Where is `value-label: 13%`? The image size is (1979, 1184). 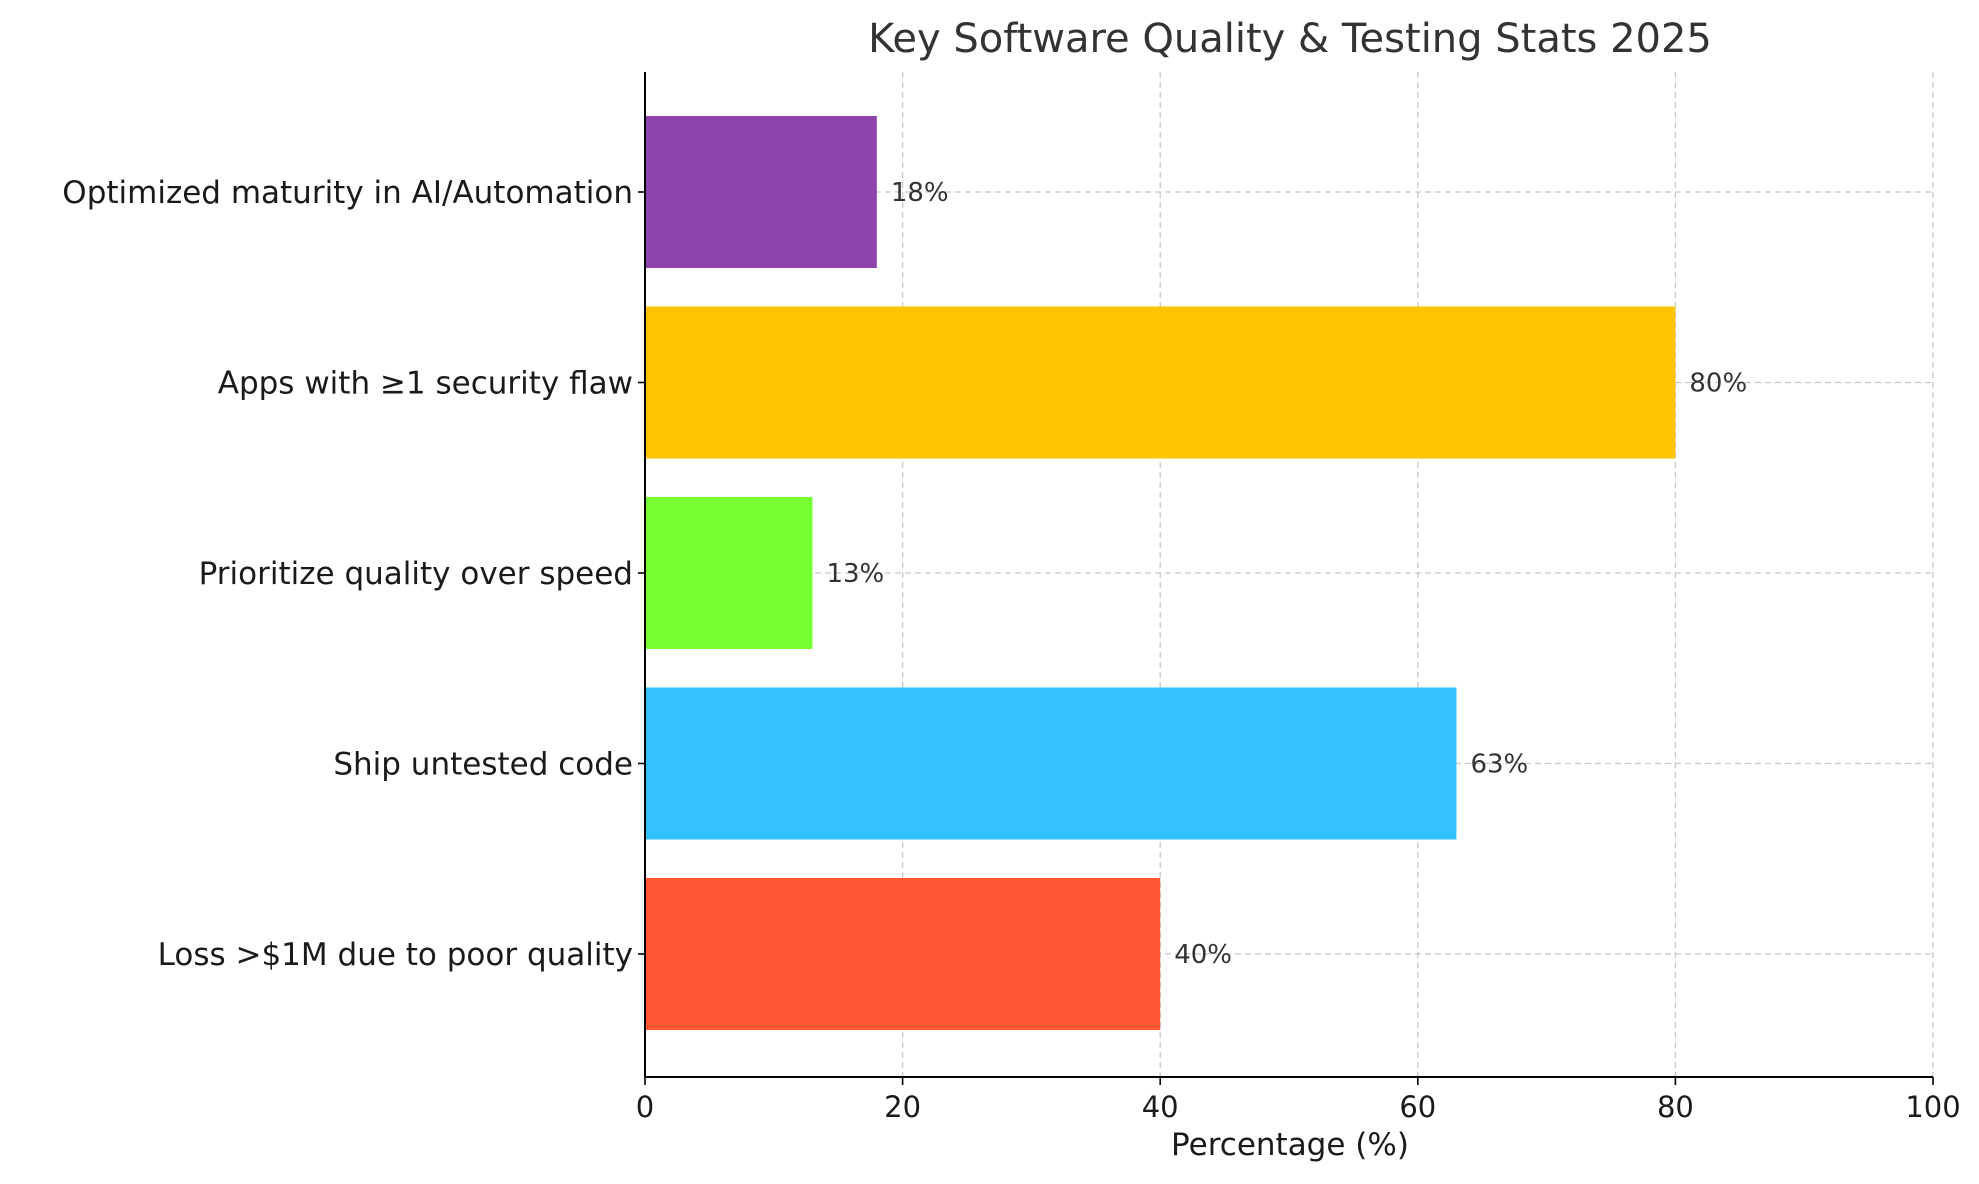 value-label: 13% is located at coordinates (855, 574).